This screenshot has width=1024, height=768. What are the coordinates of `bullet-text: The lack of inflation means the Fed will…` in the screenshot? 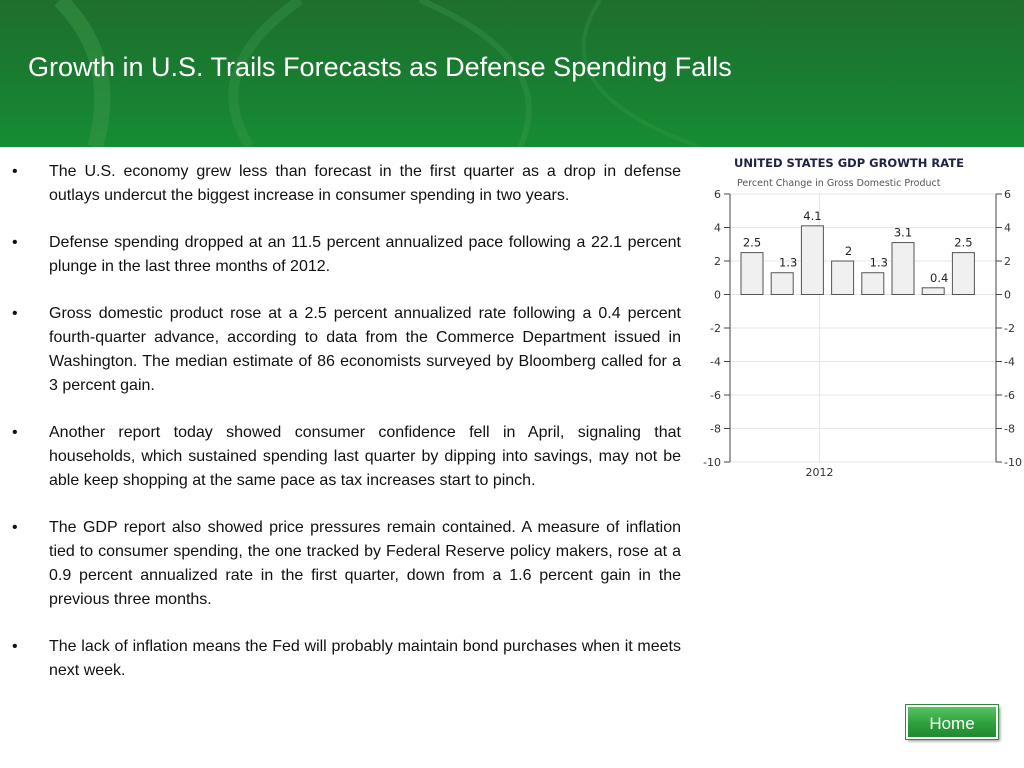 It's located at (365, 658).